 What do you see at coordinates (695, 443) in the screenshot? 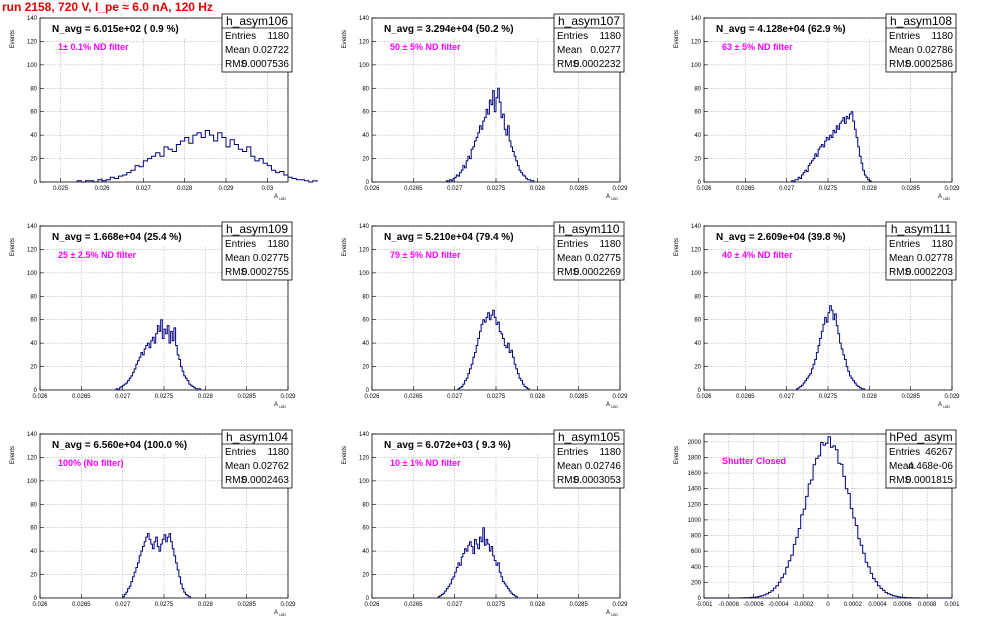
I see `y-tick-label: 2000` at bounding box center [695, 443].